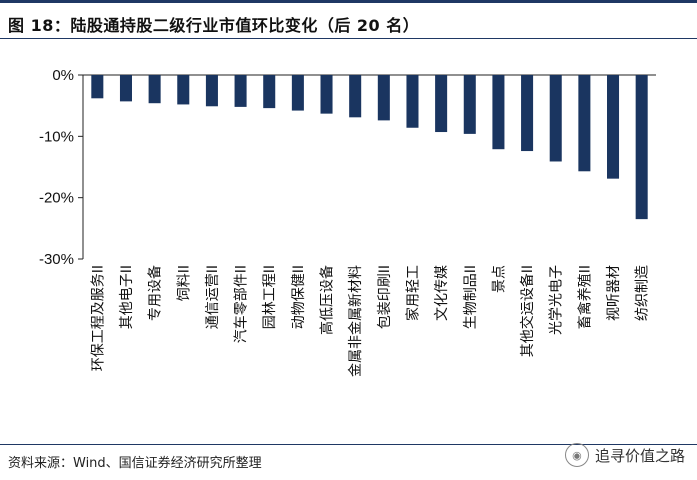  What do you see at coordinates (56, 259) in the screenshot?
I see `y-tick-label: -30%` at bounding box center [56, 259].